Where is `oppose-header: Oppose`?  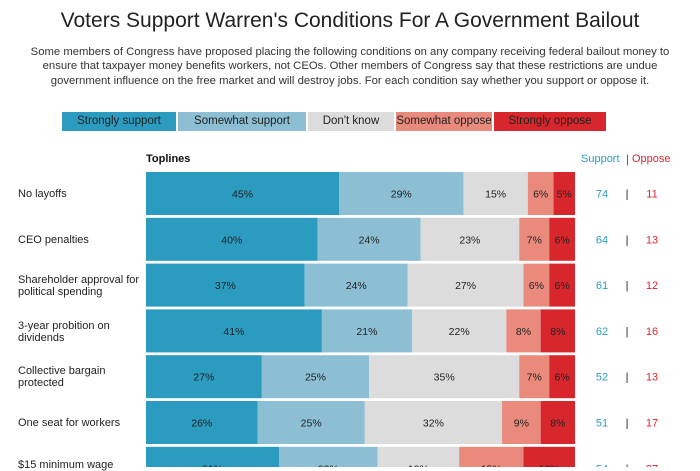 oppose-header: Oppose is located at coordinates (651, 159).